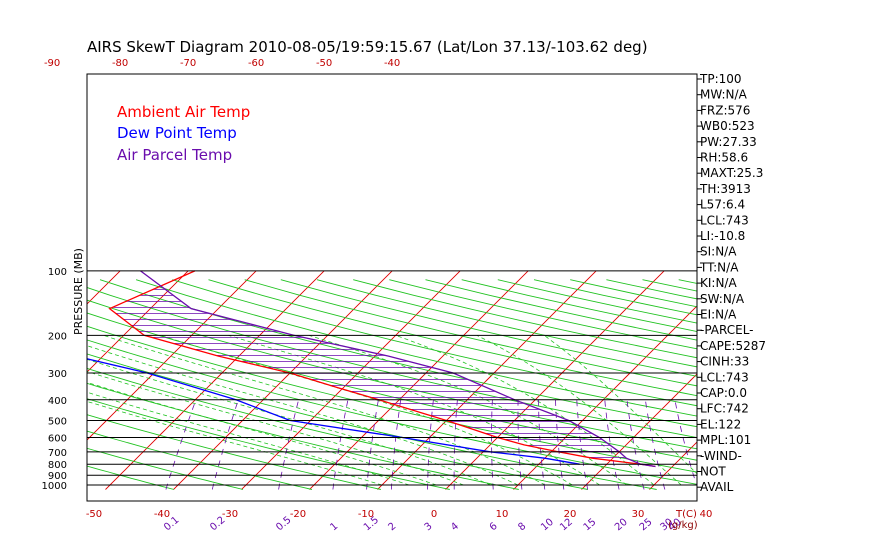  I want to click on bottom-temp-tick-label: 40, so click(706, 514).